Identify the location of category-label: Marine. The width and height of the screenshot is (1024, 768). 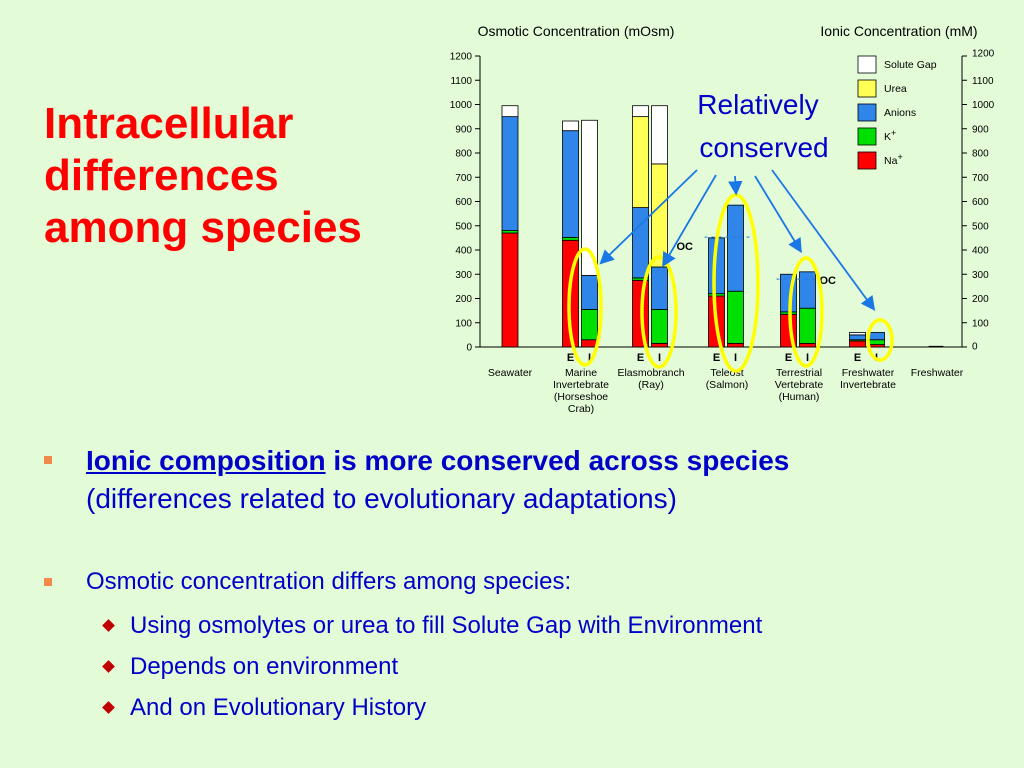
(581, 373).